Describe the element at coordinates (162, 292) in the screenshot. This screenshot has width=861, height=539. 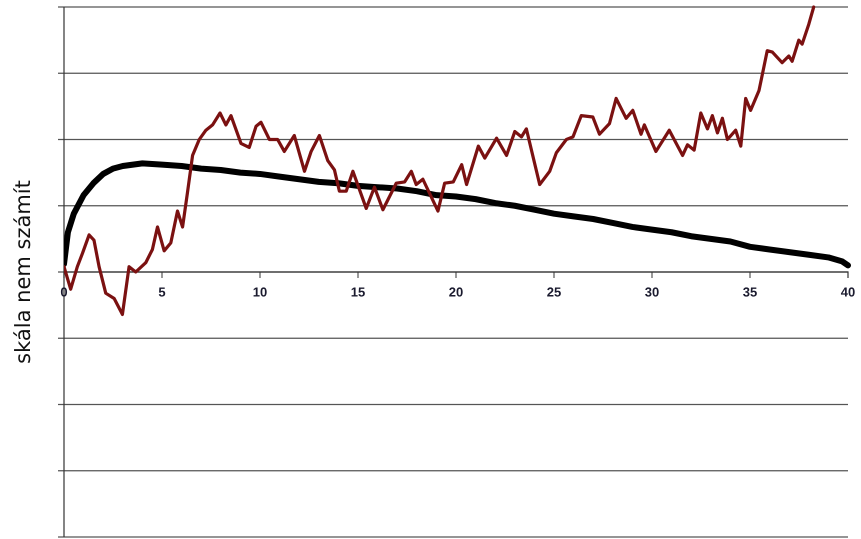
I see `x-tick-label: 5` at that location.